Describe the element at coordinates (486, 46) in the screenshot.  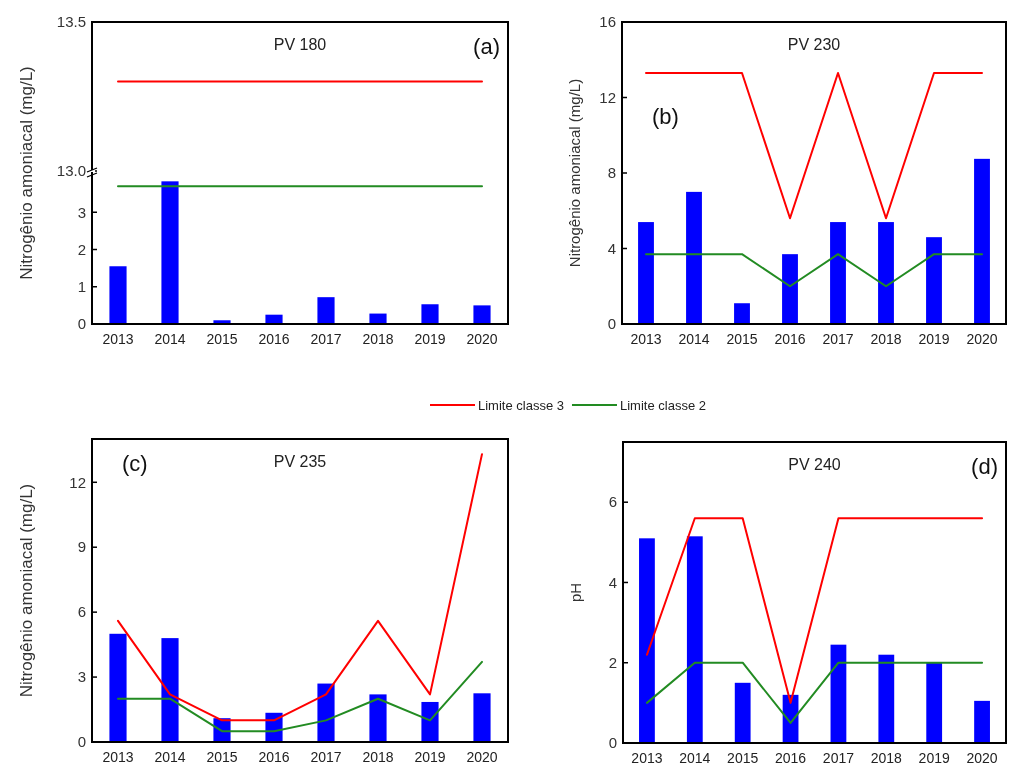
I see `annotation: (a)` at that location.